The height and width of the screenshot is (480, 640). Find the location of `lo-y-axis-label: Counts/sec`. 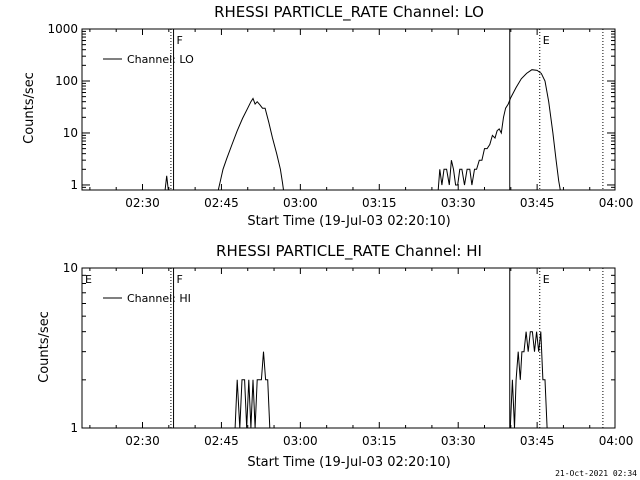

lo-y-axis-label: Counts/sec is located at coordinates (29, 108).